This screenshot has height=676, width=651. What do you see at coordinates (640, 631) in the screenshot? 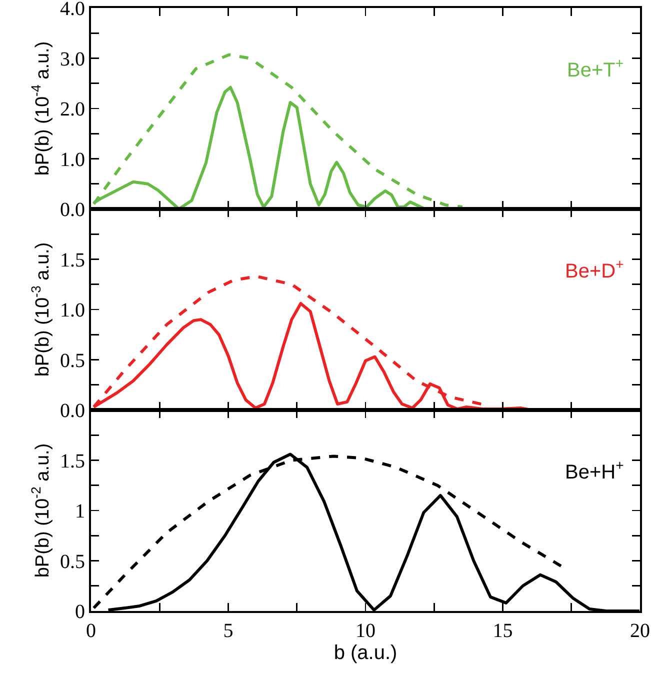
I see `x-tick-label: 20` at bounding box center [640, 631].